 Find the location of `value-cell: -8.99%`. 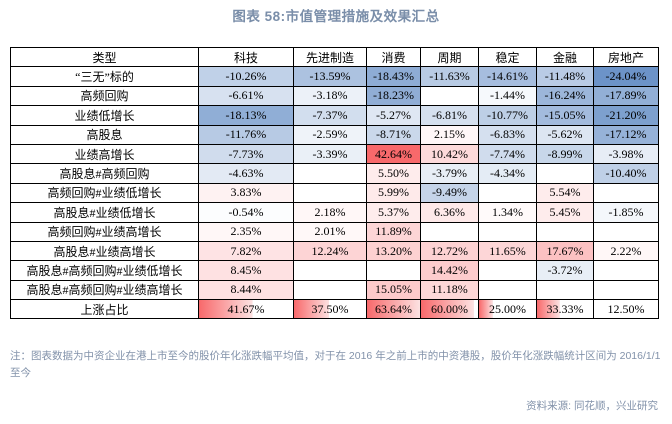

value-cell: -8.99% is located at coordinates (565, 154).